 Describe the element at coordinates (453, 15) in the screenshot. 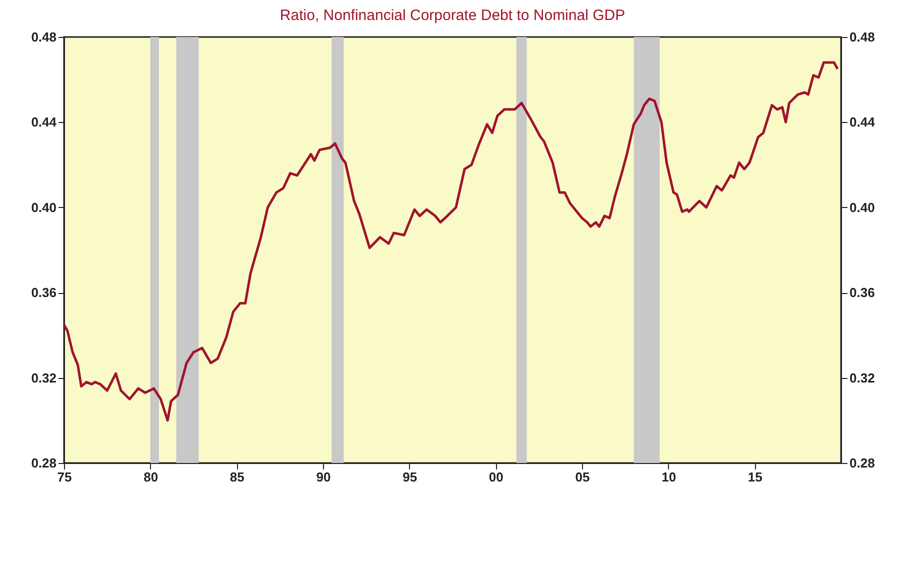

I see `chart-title: Ratio, Nonfinancial Corporate Debt to Nominal GDP` at that location.